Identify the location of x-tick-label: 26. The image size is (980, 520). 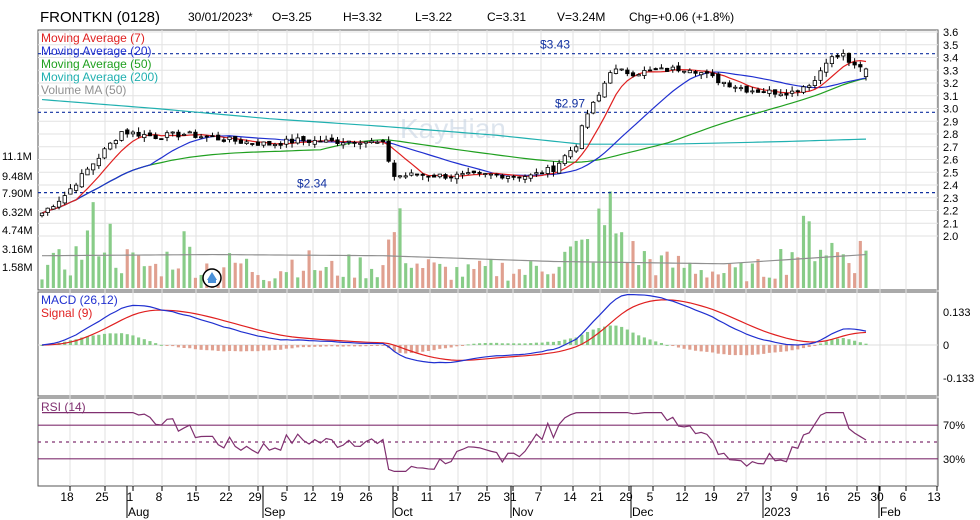
(366, 497).